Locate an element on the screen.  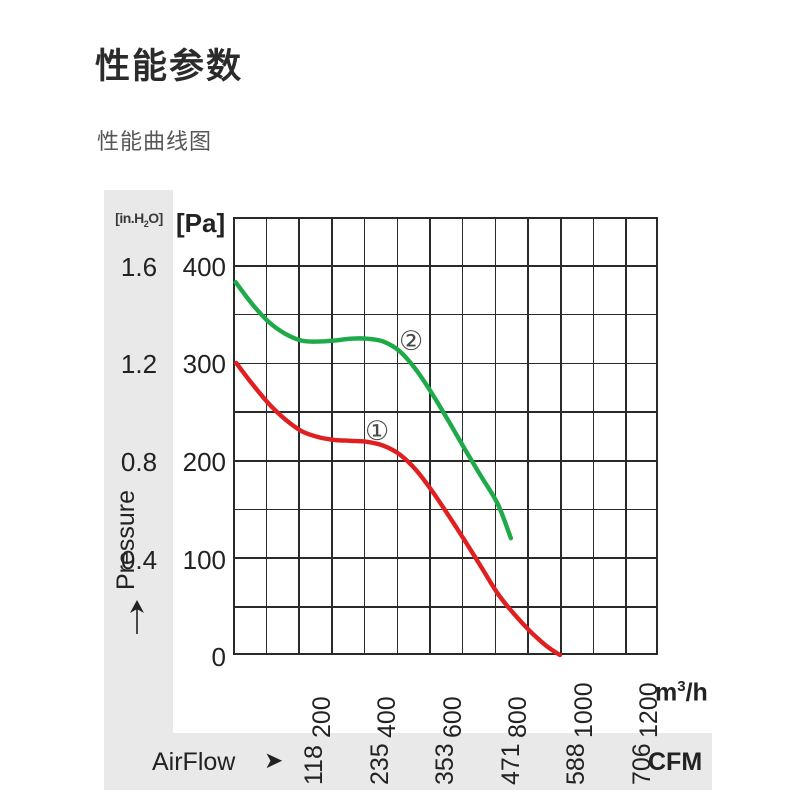
x-axis-unit-m3h: m3/h is located at coordinates (681, 692).